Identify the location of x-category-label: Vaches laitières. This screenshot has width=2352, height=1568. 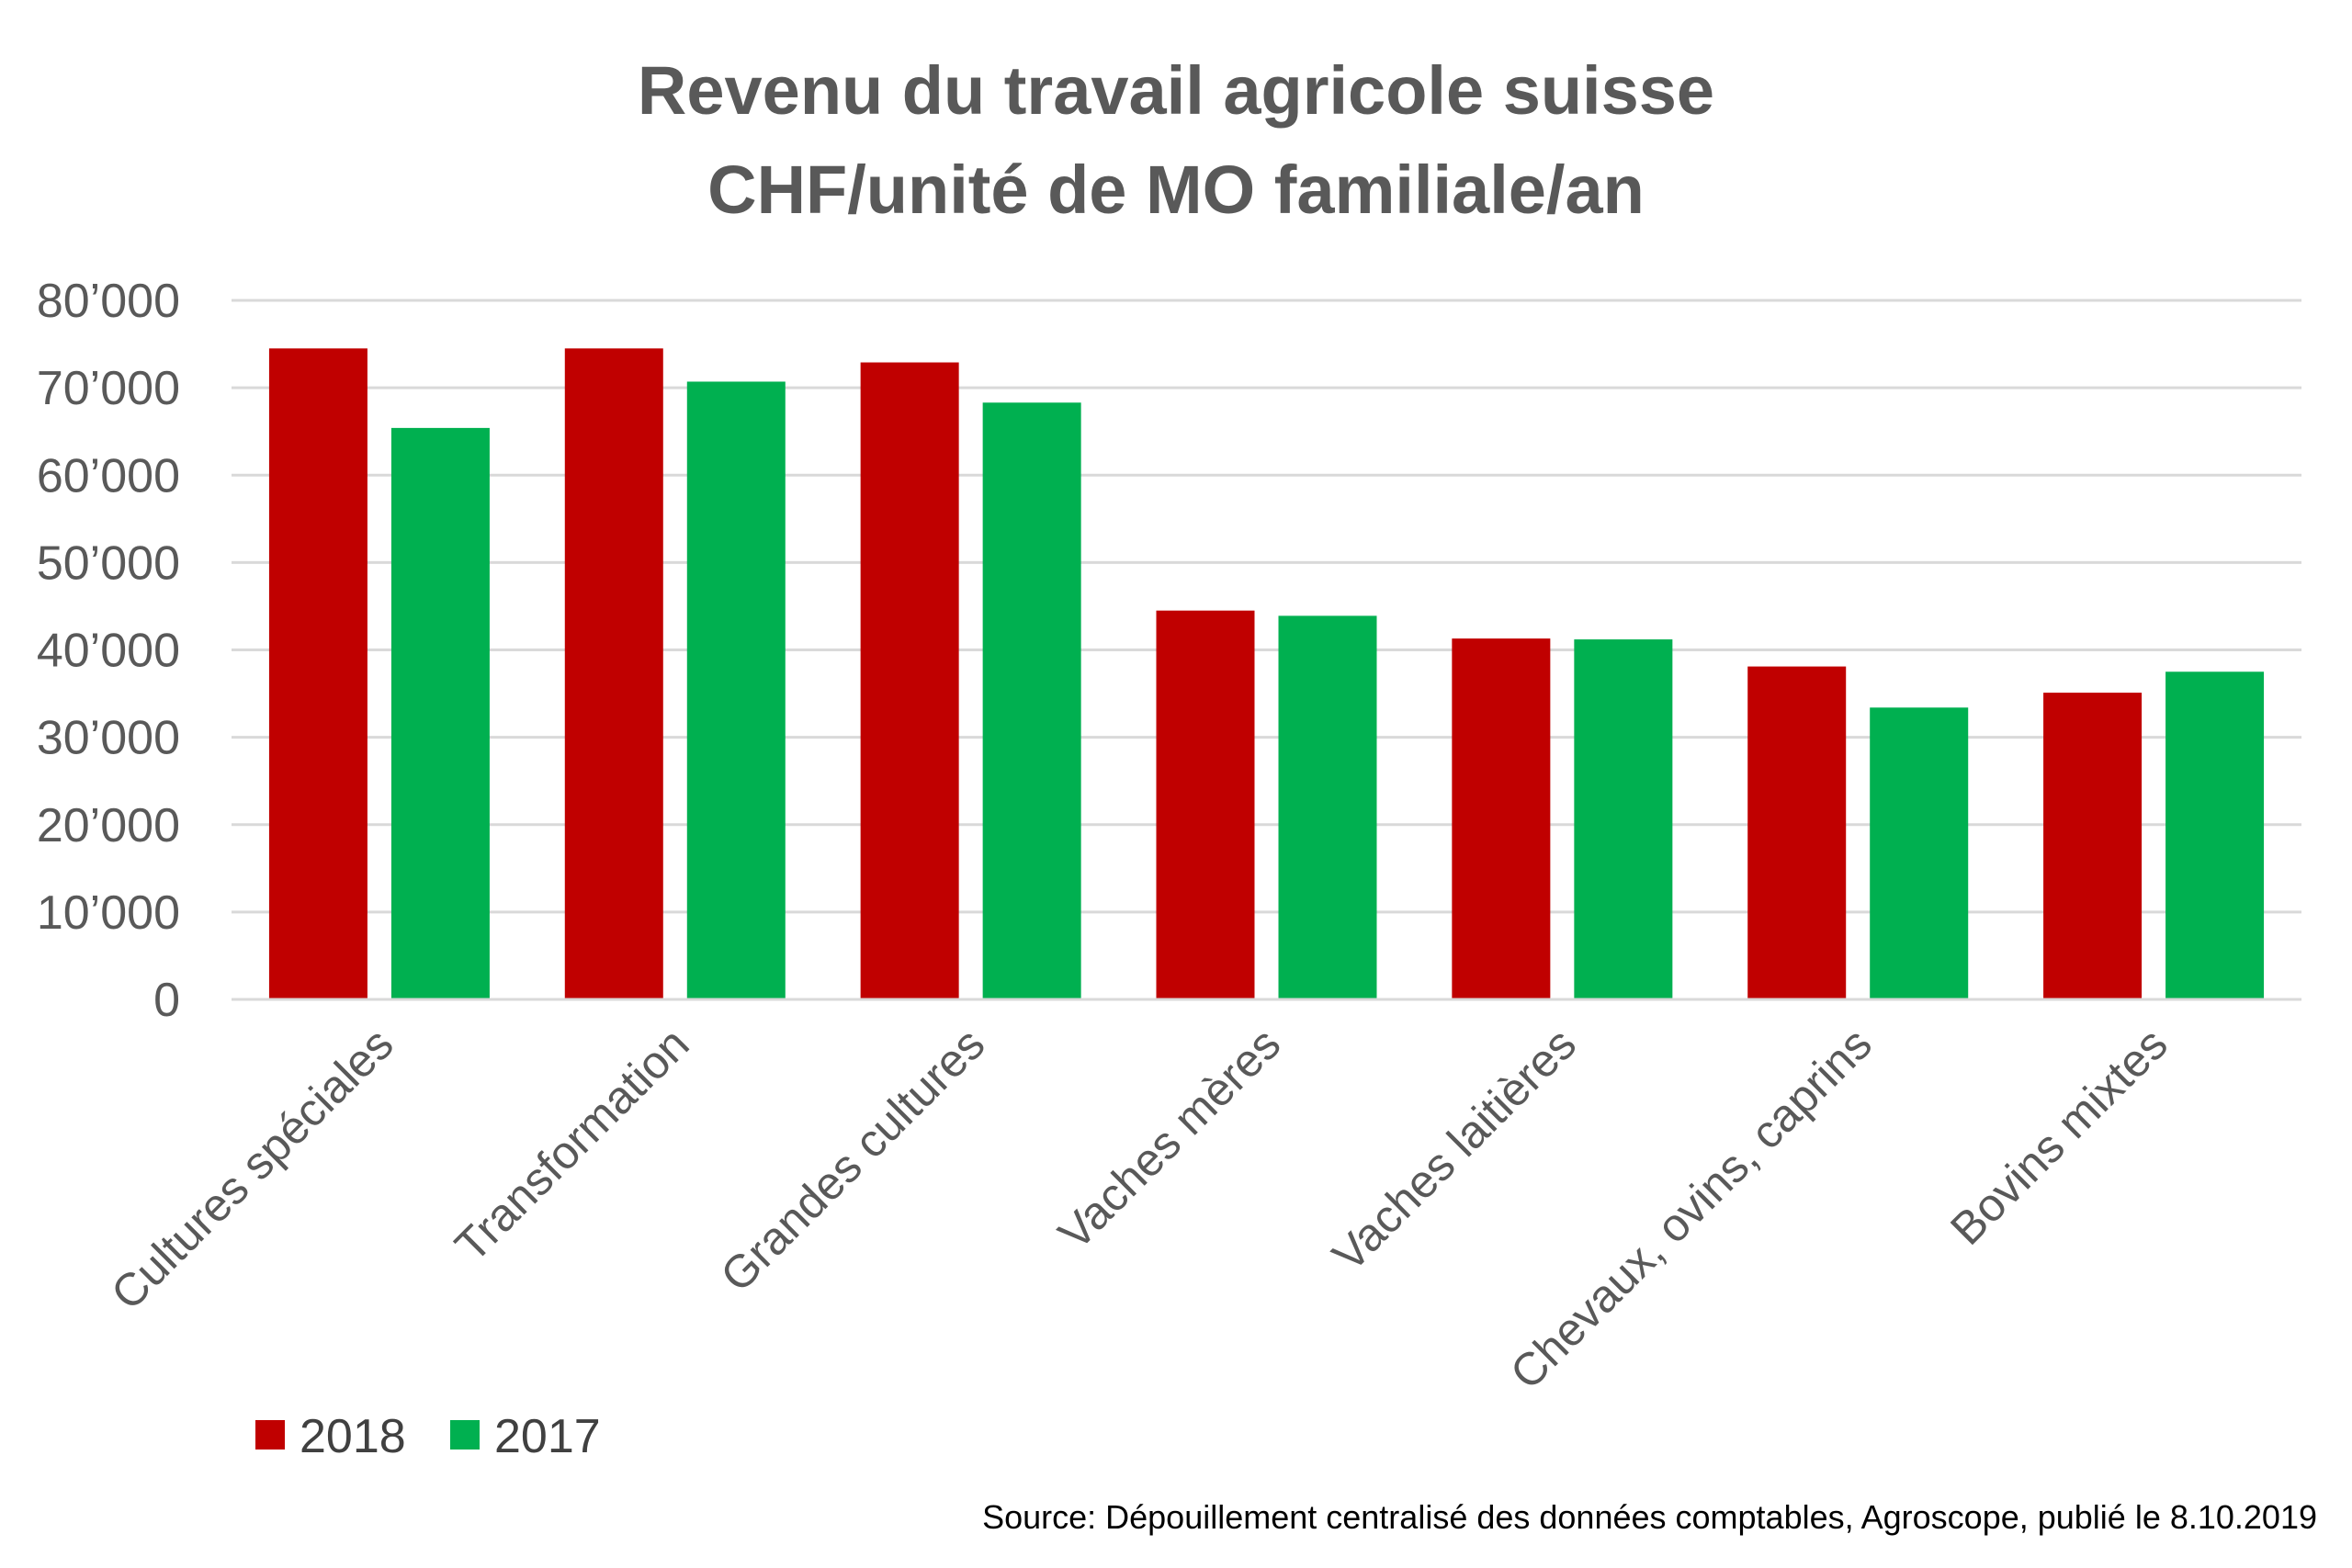
(1455, 1150).